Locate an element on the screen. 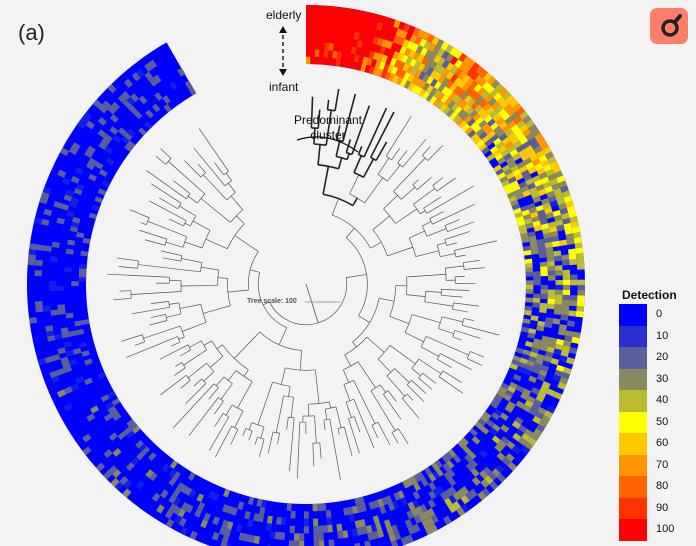 The image size is (696, 546). tool-button is located at coordinates (669, 26).